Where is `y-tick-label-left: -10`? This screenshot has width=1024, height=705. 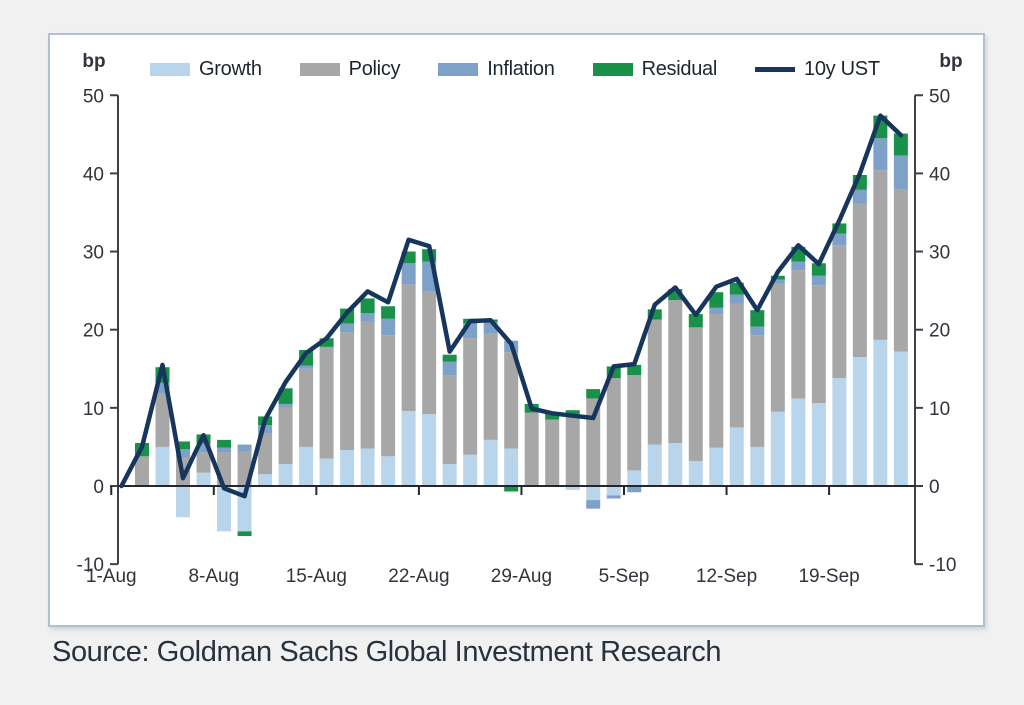 y-tick-label-left: -10 is located at coordinates (90, 565).